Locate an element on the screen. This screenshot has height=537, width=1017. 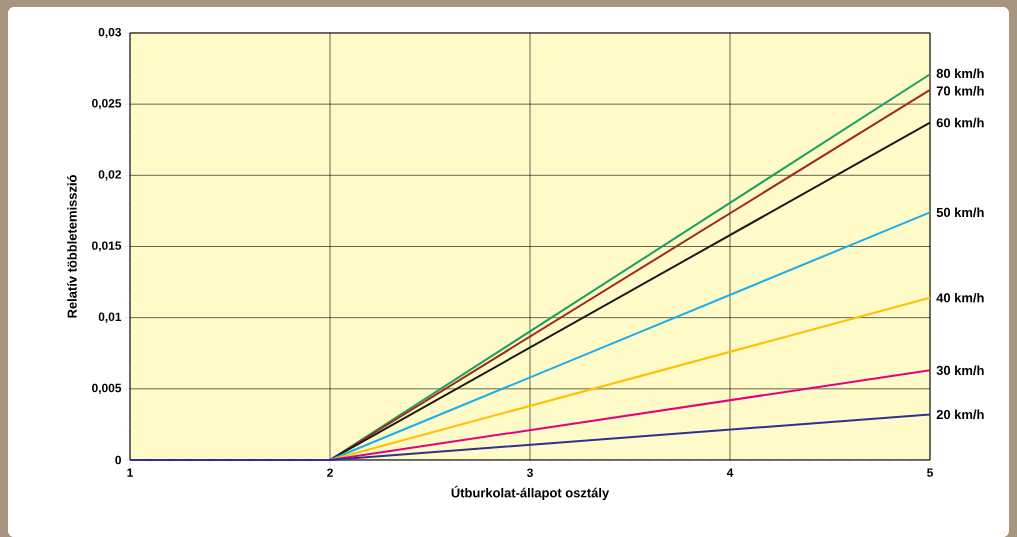
x-axis-title: Útburkolat-állapot osztály is located at coordinates (530, 492).